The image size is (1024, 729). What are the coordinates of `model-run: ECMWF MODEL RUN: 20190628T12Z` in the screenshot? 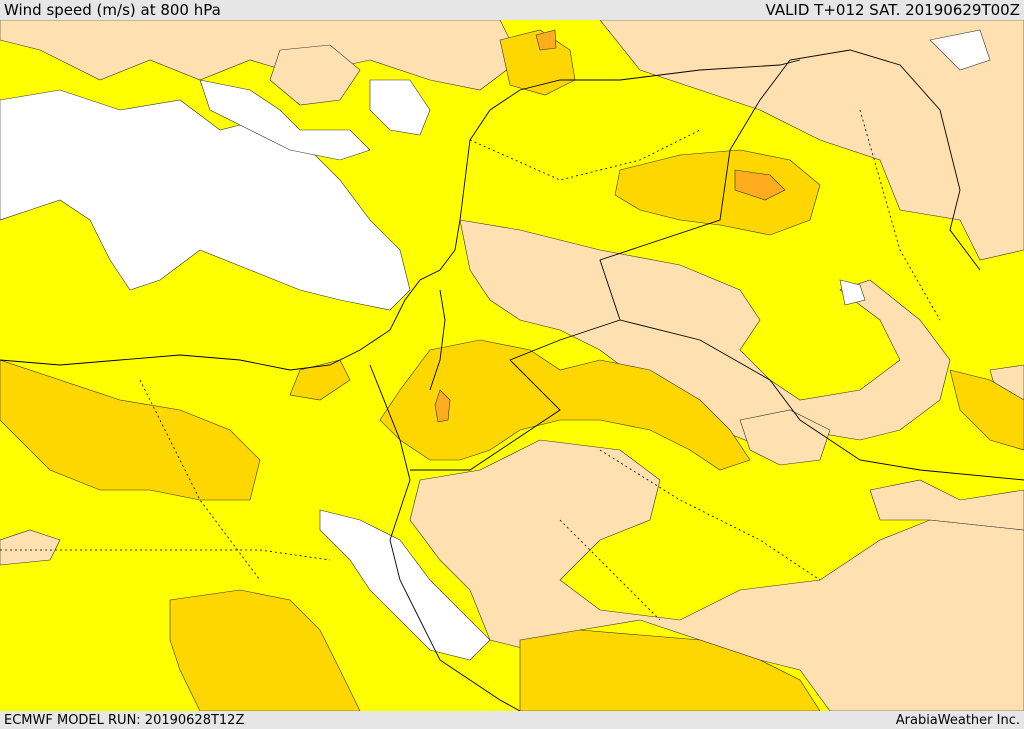 It's located at (124, 720).